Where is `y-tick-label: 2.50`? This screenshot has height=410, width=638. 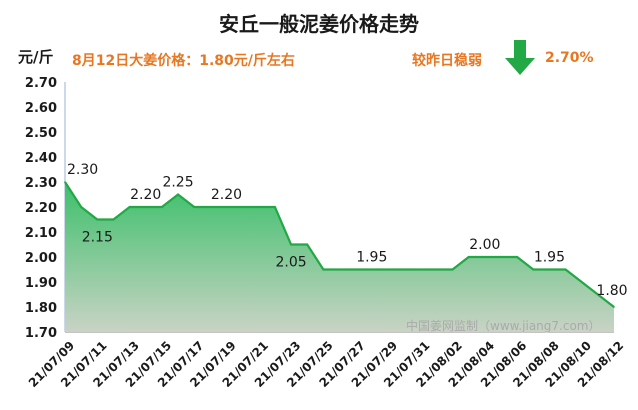 y-tick-label: 2.50 is located at coordinates (41, 133).